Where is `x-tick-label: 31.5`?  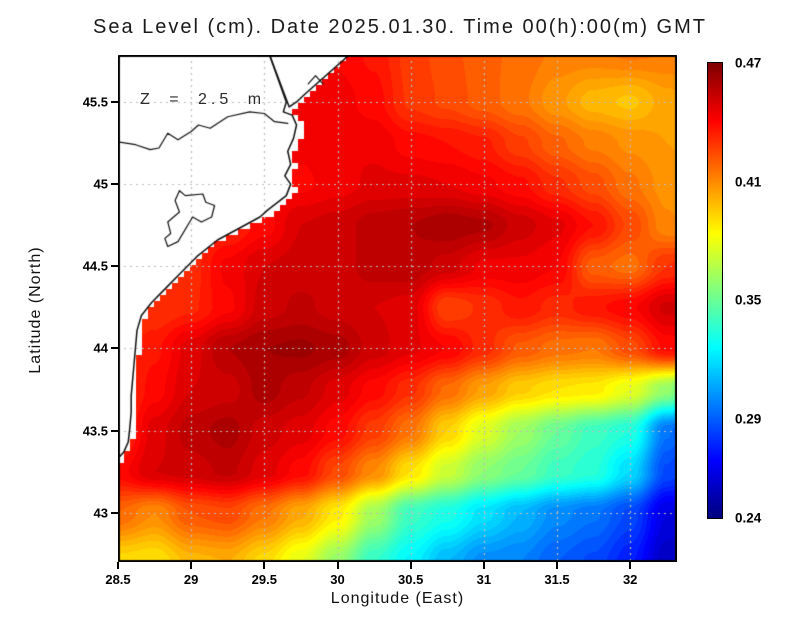 x-tick-label: 31.5 is located at coordinates (557, 579).